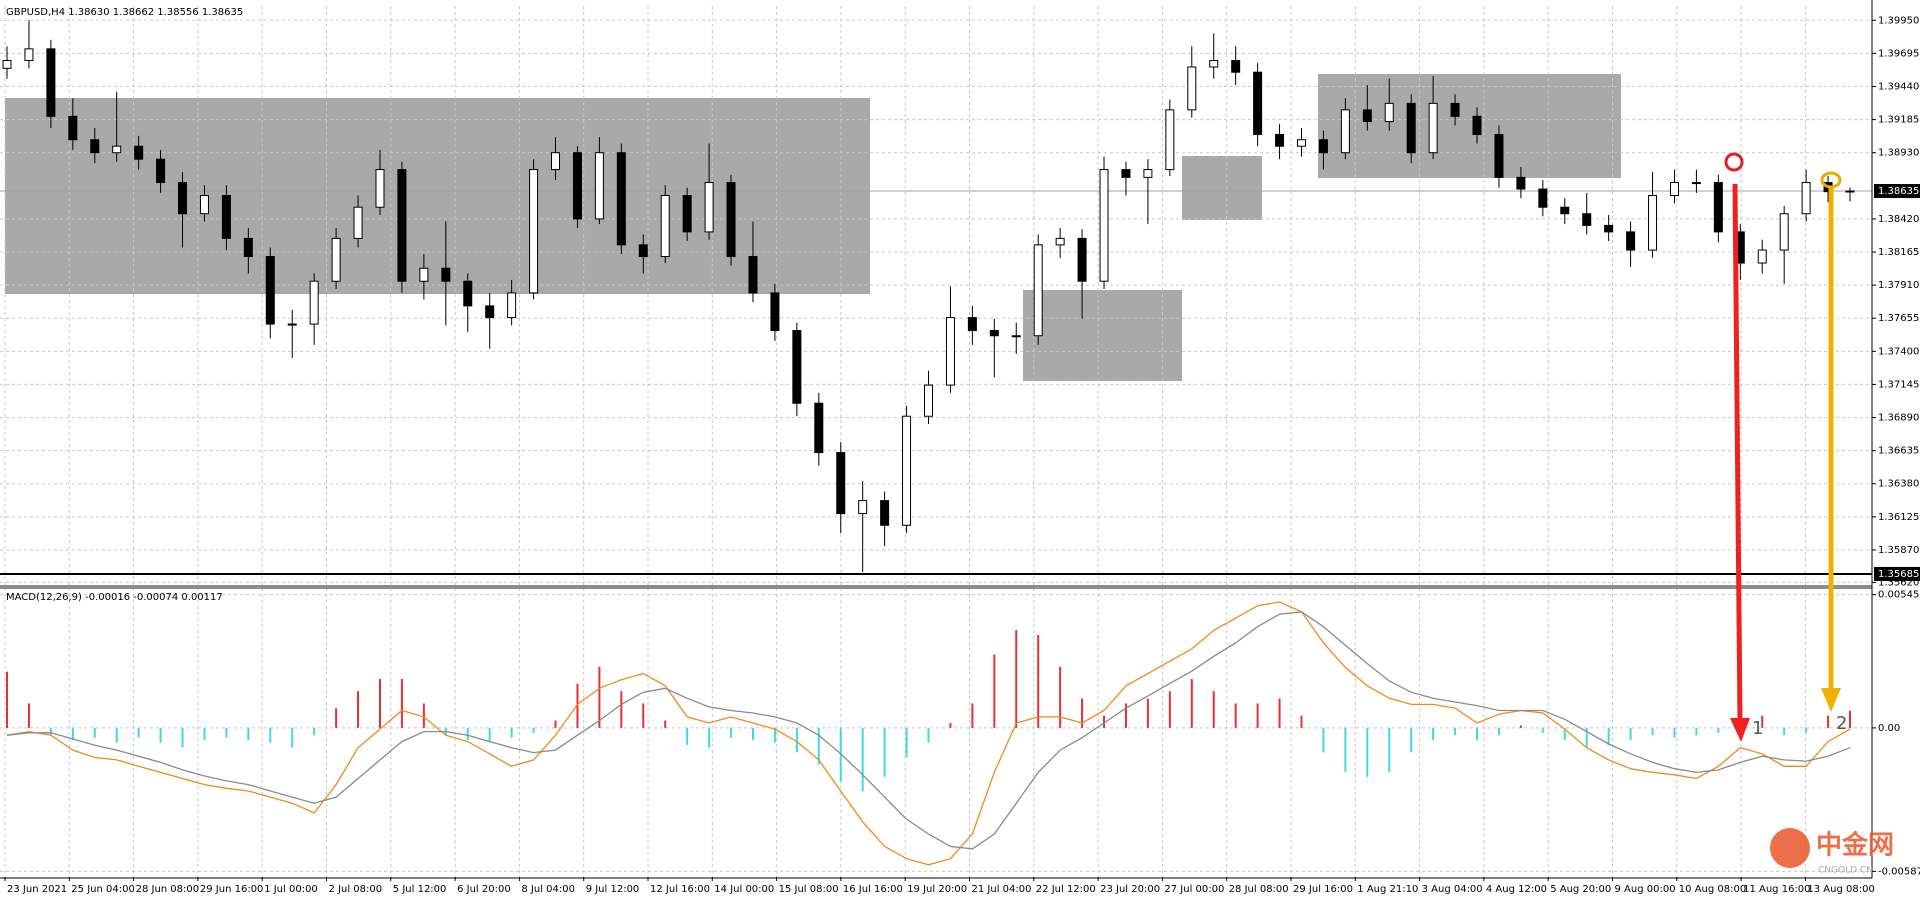 Image resolution: width=1920 pixels, height=900 pixels. I want to click on y-tick-label: 1.39950, so click(1898, 20).